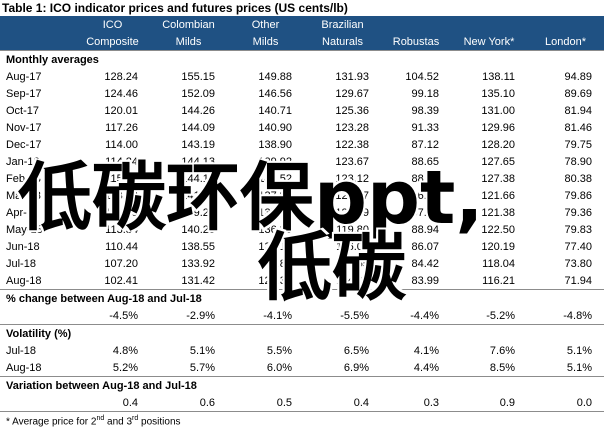 The width and height of the screenshot is (604, 430). I want to click on section-heading: % change between Aug-18 and Jul-18, so click(302, 298).